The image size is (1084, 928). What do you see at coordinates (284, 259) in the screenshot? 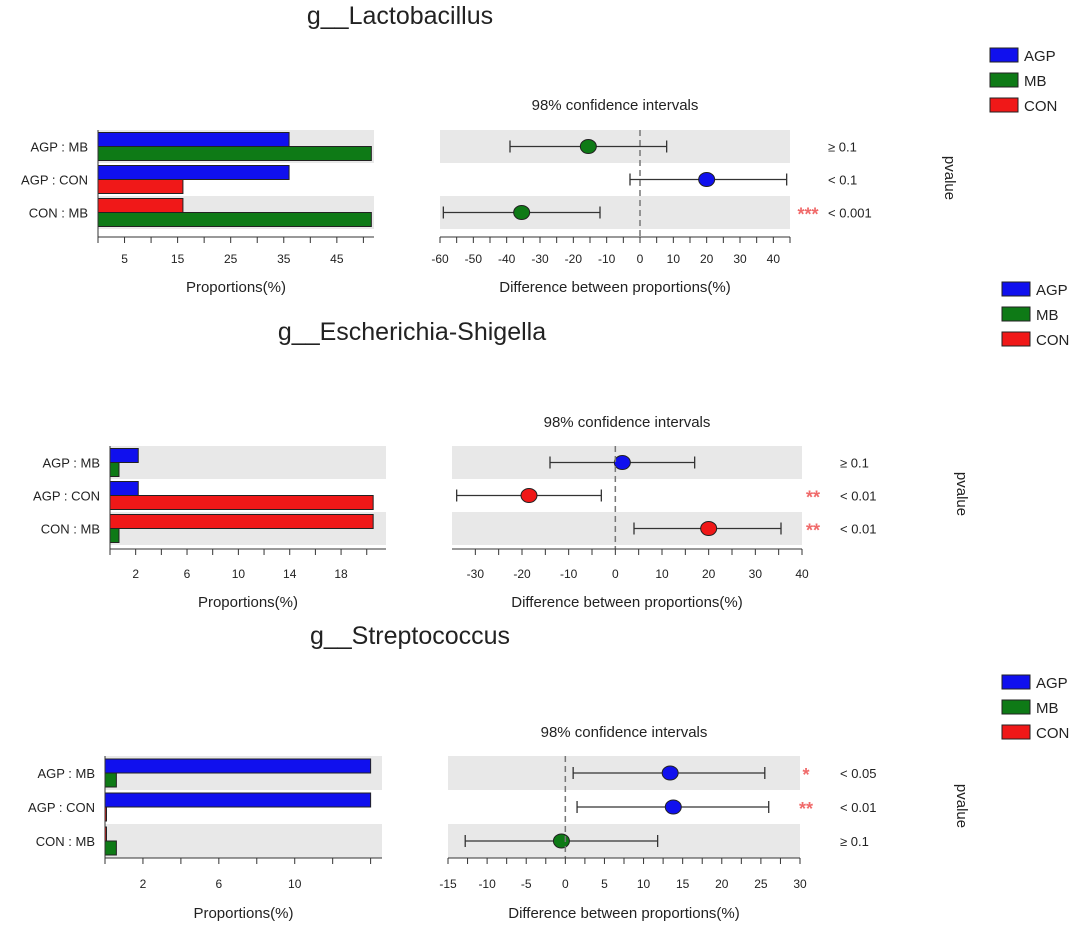
I see `bar-x-tick-label: 35` at bounding box center [284, 259].